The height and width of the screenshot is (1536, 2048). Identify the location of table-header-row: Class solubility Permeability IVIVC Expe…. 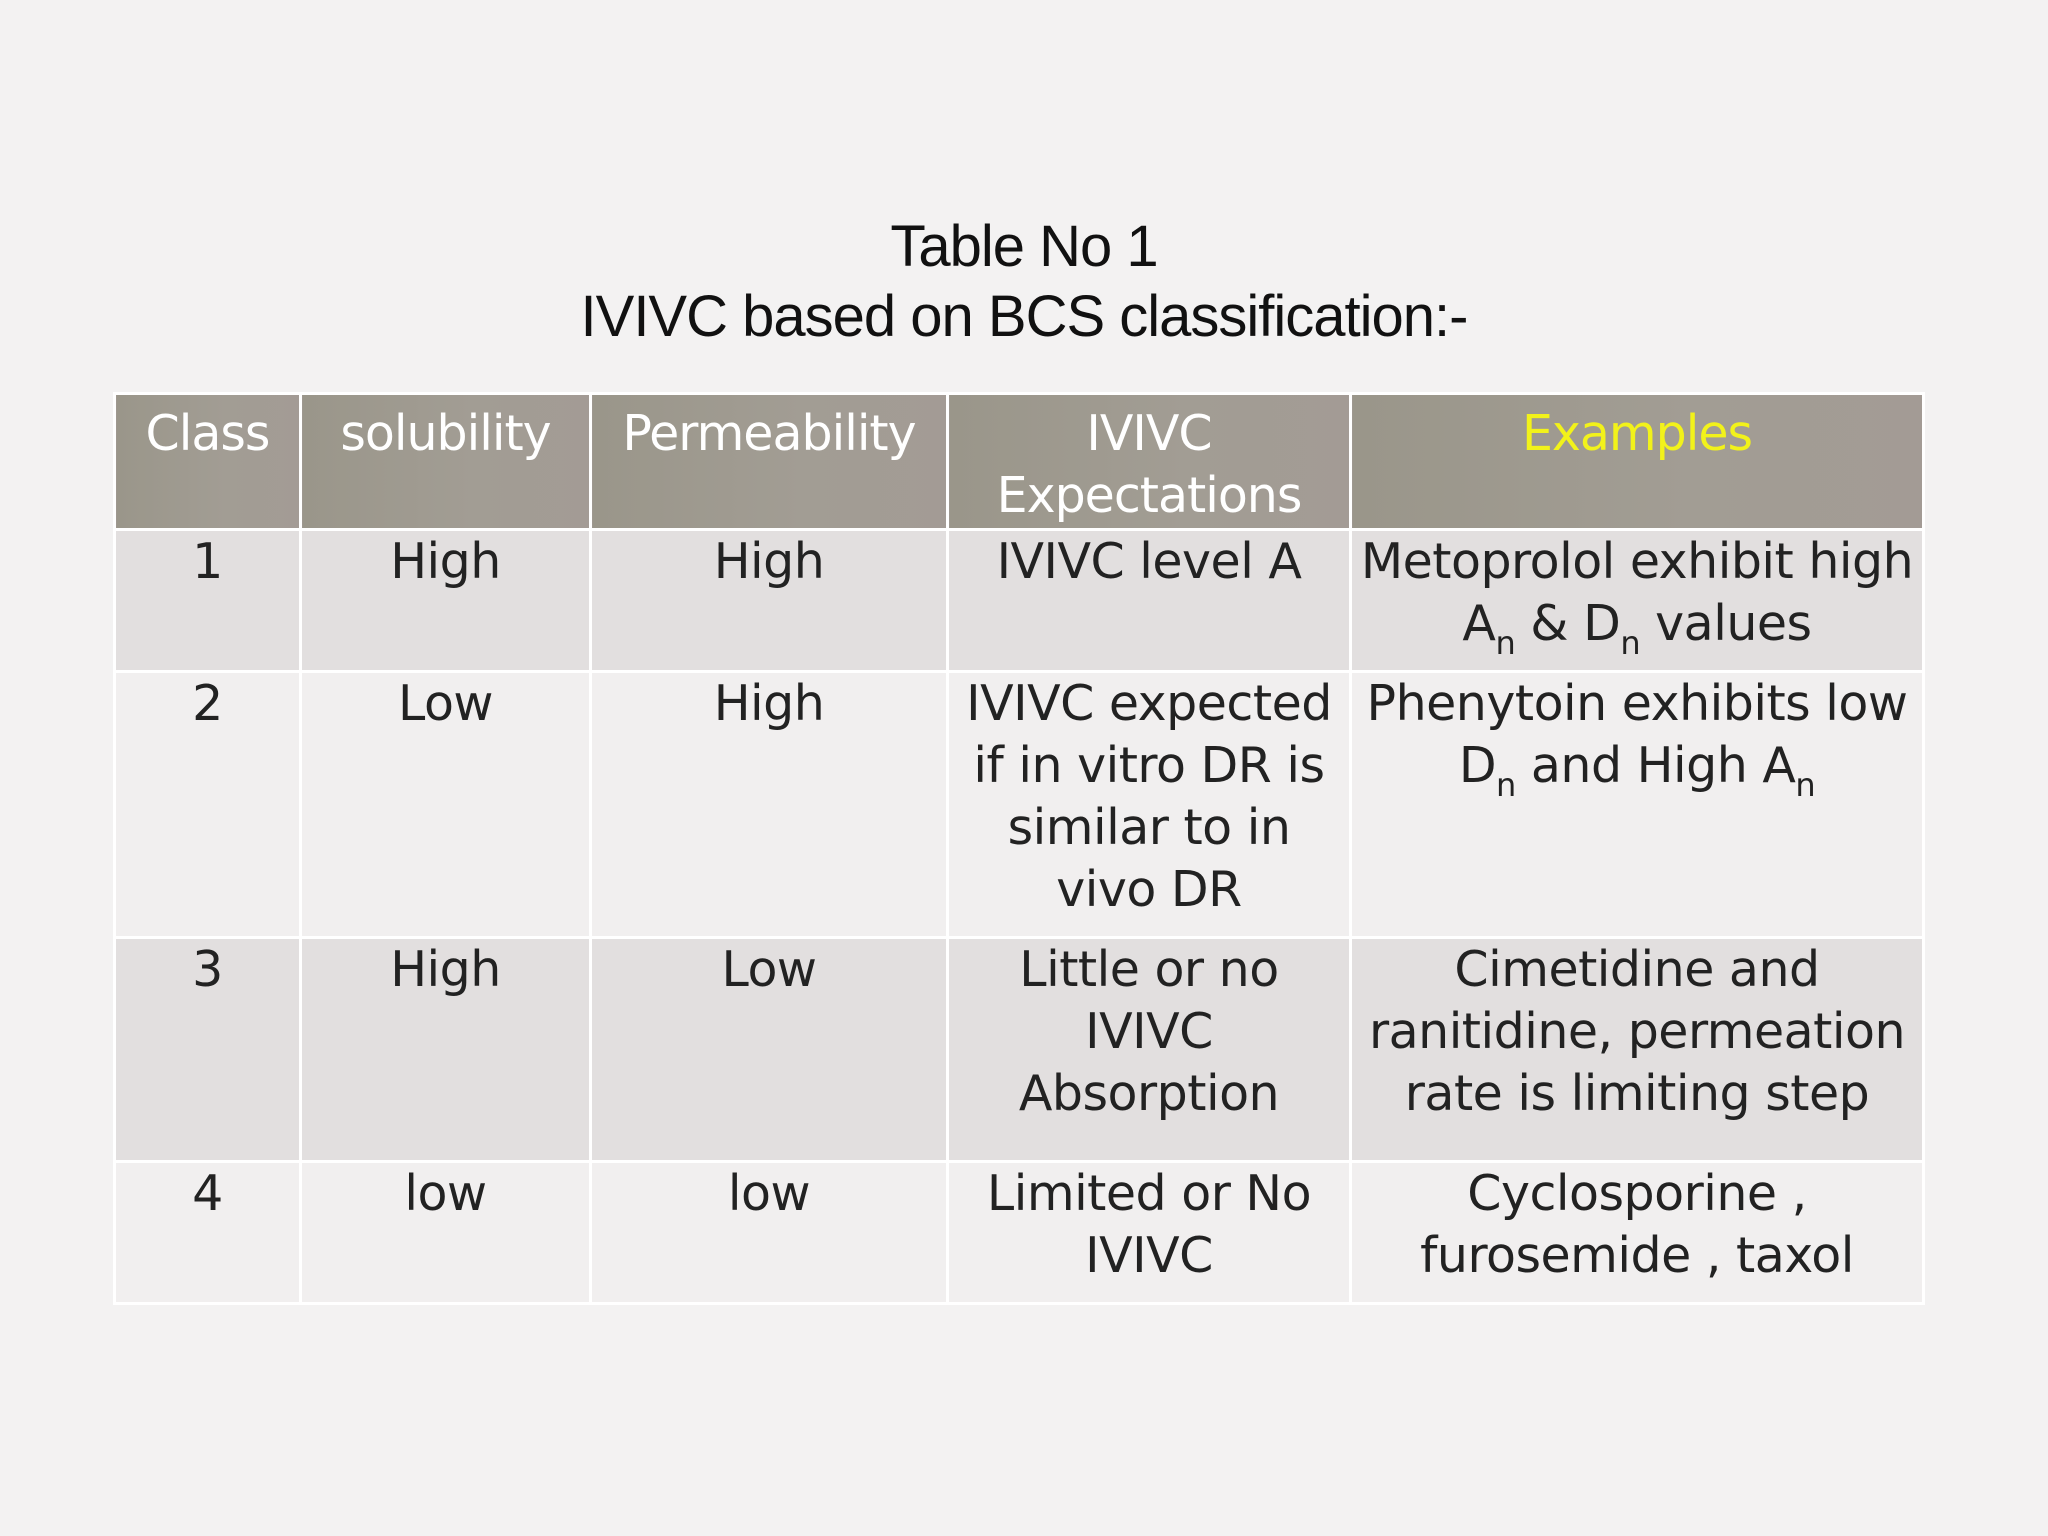
(1019, 461).